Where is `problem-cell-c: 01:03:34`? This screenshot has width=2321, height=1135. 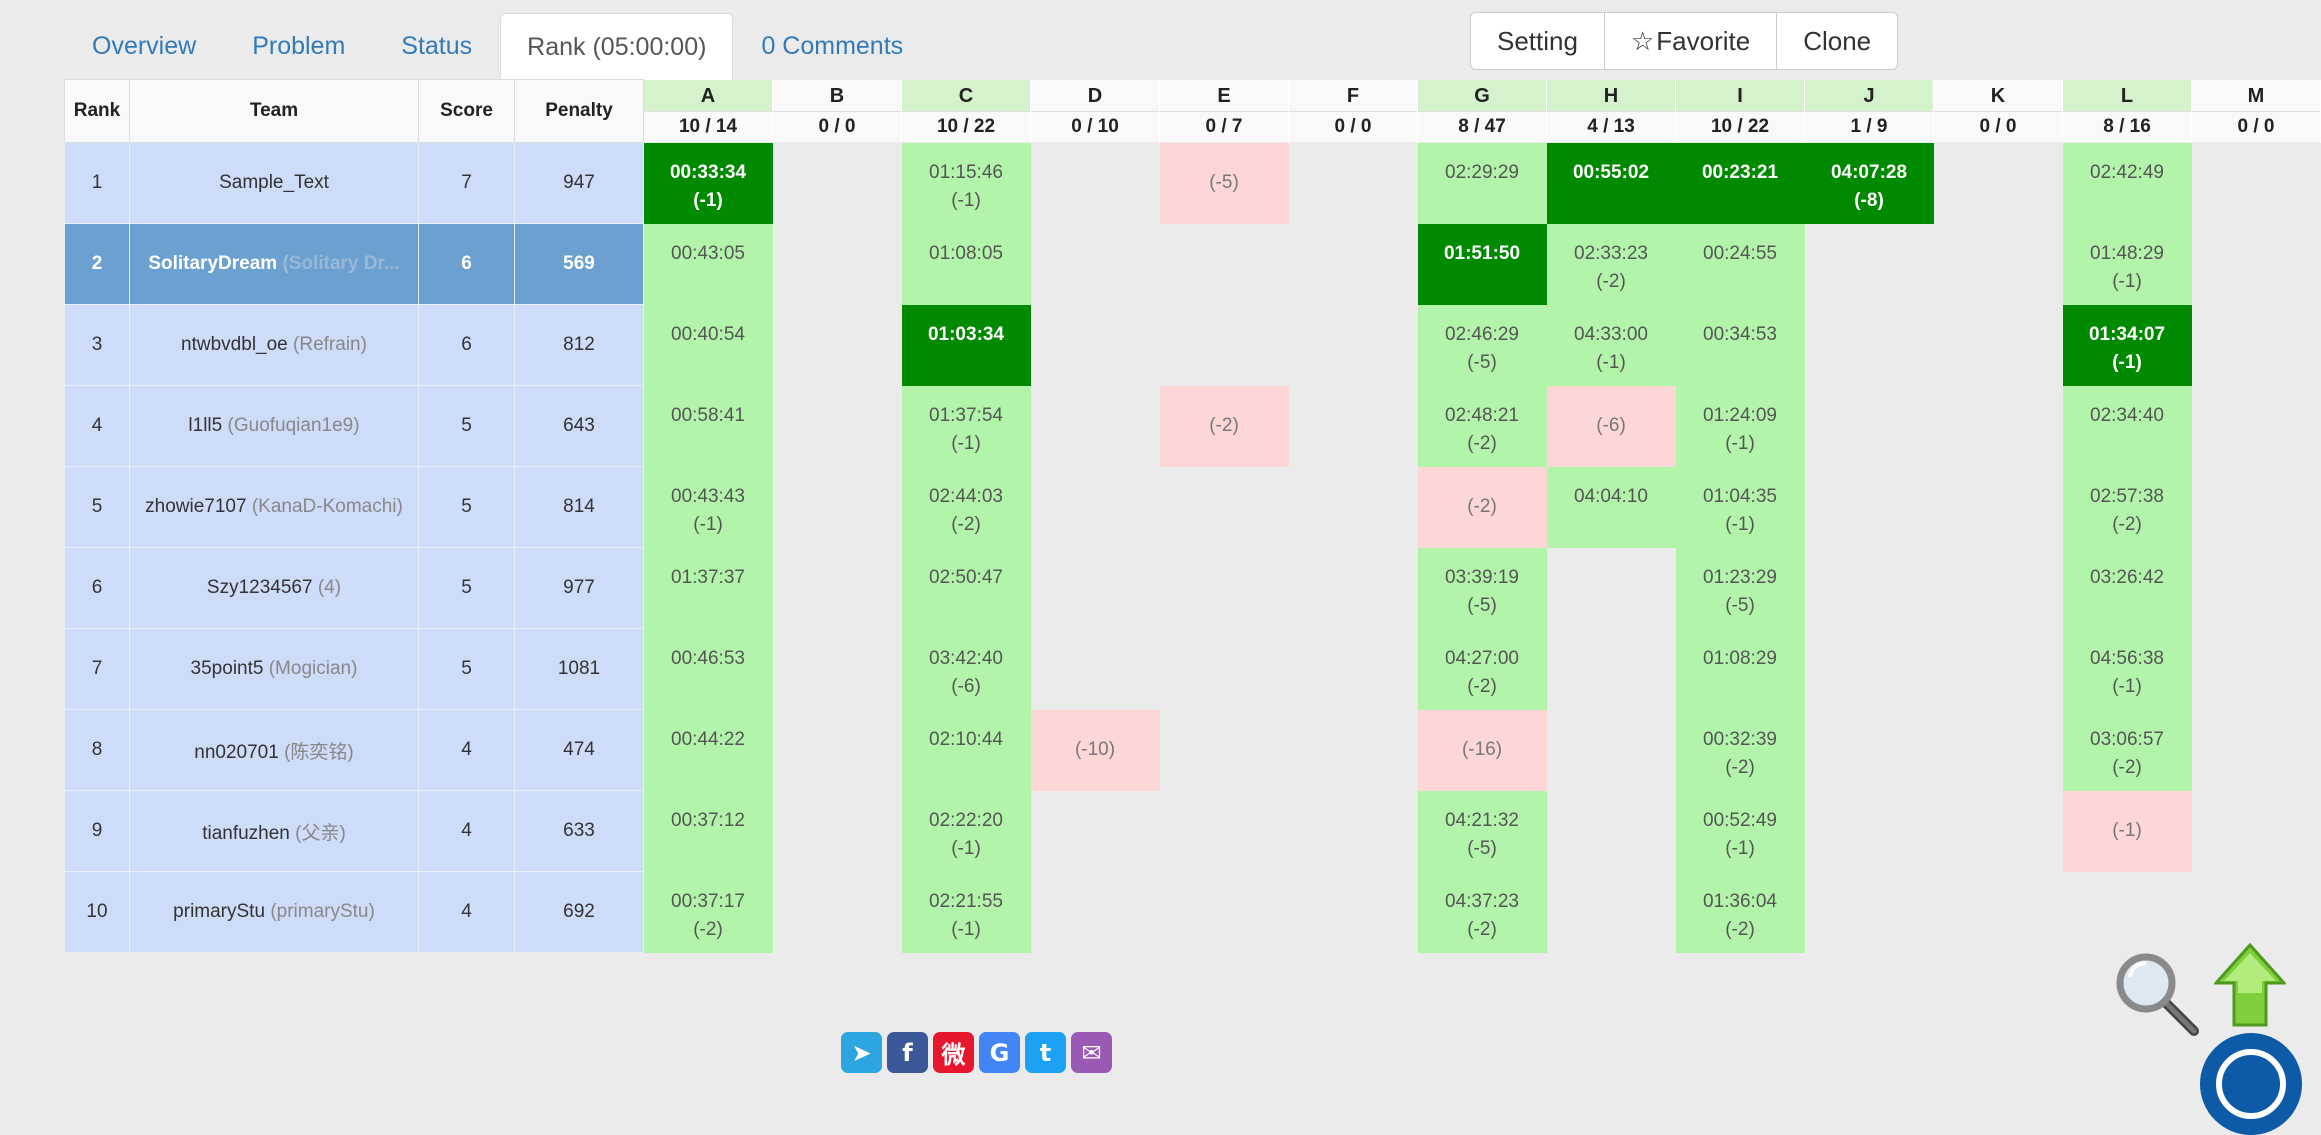 problem-cell-c: 01:03:34 is located at coordinates (966, 345).